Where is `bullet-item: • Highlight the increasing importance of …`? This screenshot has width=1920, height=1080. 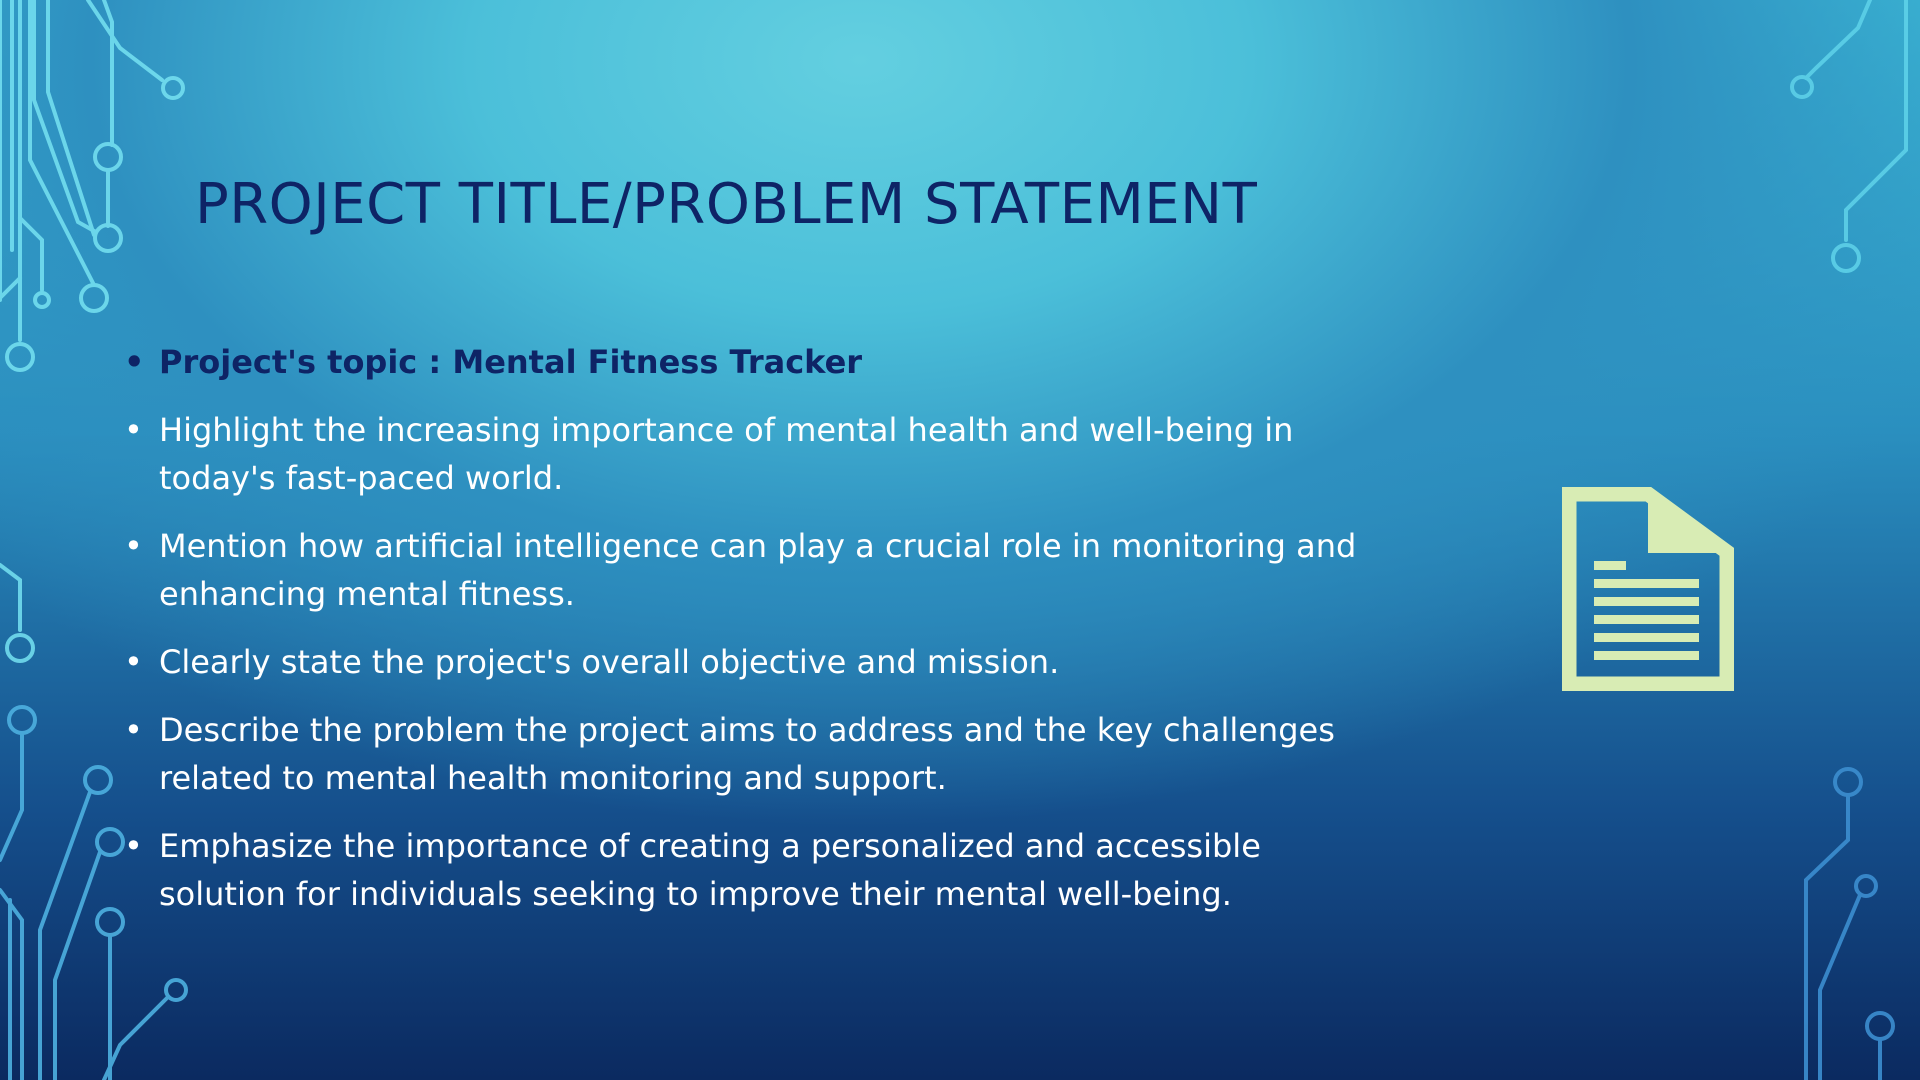
bullet-item: • Highlight the increasing importance of … is located at coordinates (745, 454).